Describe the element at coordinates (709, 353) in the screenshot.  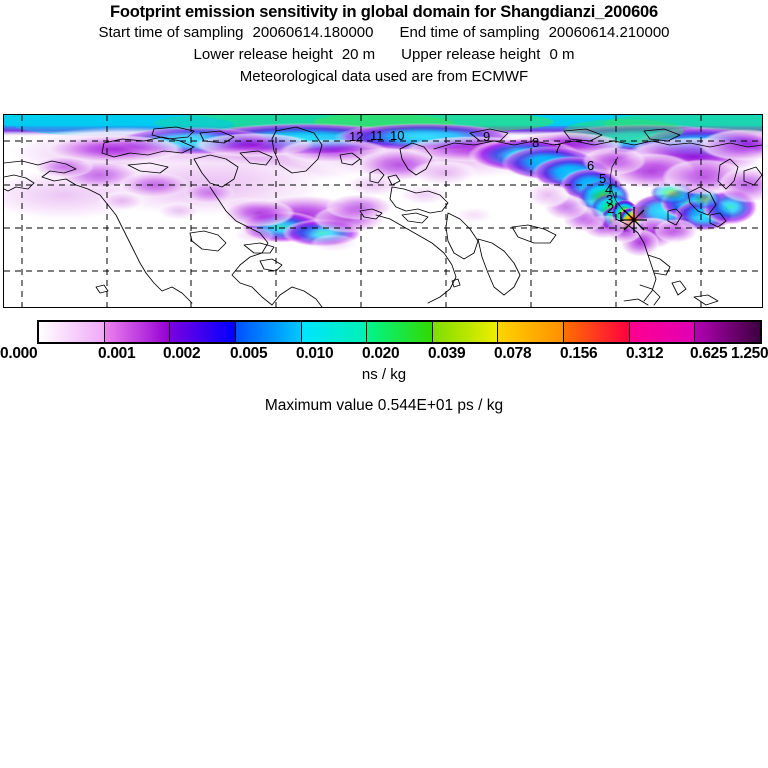
I see `colorbar-tick-10: 0.625` at that location.